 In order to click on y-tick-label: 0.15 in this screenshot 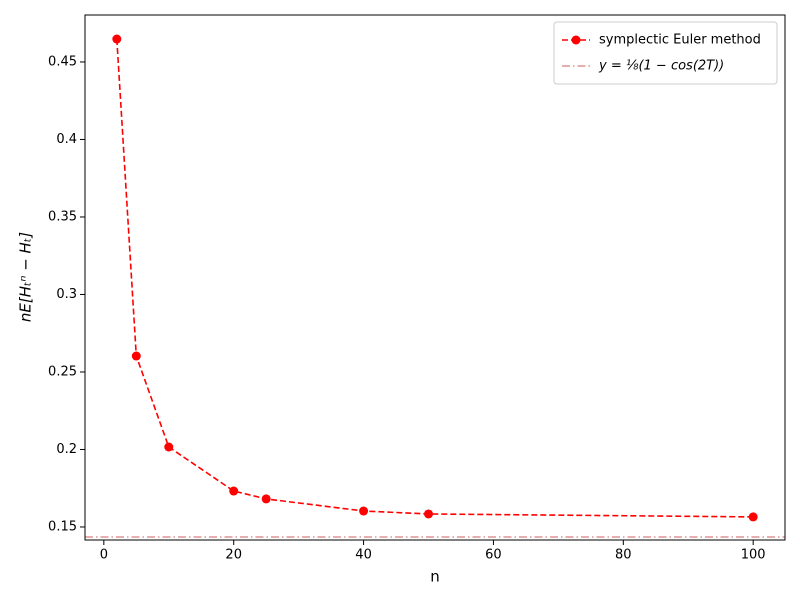, I will do `click(62, 526)`.